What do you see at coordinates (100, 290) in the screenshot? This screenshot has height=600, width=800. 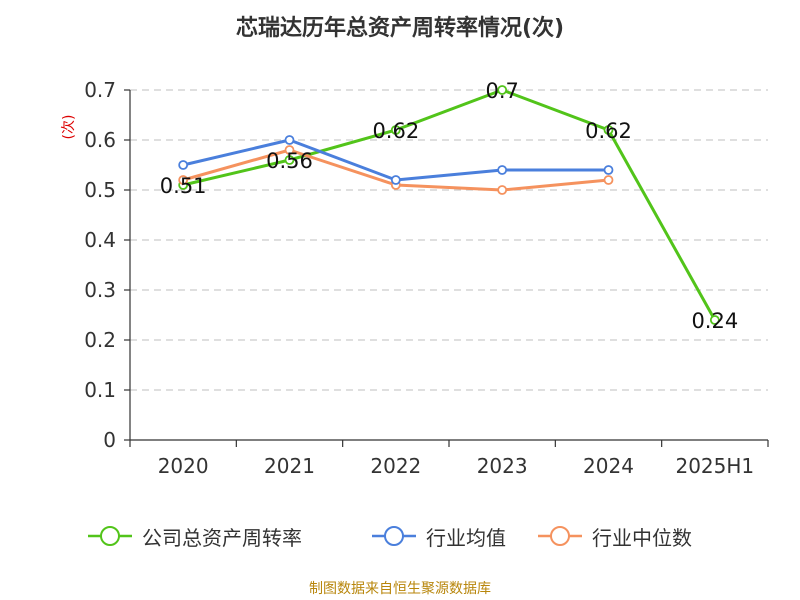 I see `y-tick-label: 0.3` at bounding box center [100, 290].